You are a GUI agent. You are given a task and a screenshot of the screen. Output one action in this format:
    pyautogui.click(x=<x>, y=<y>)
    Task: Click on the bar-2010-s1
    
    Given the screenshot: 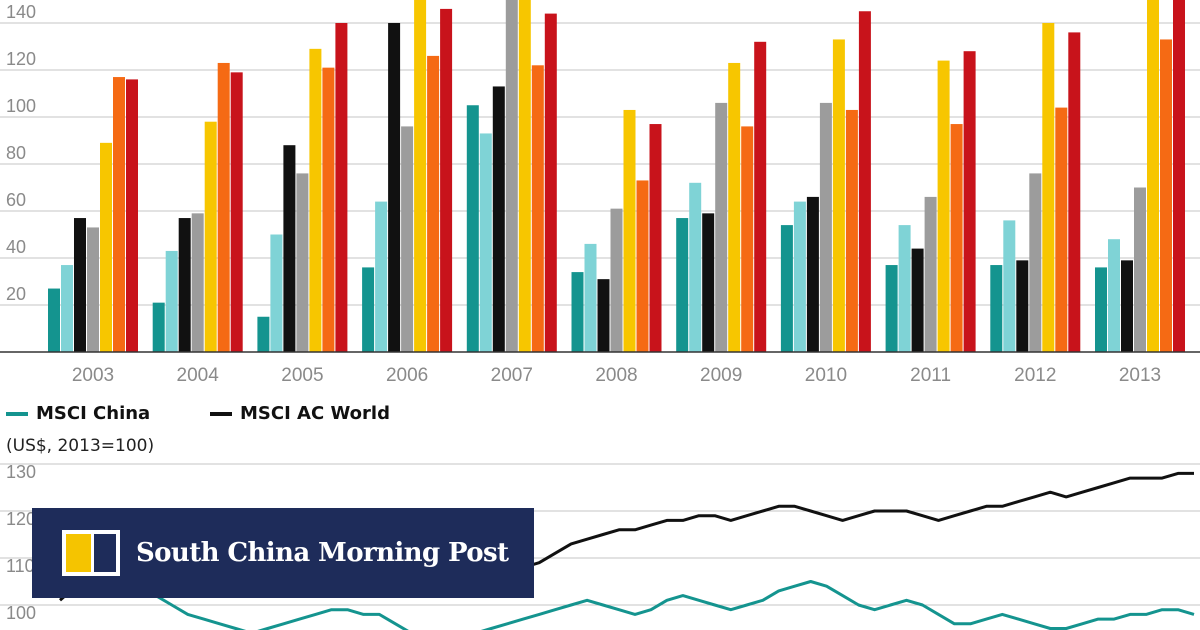 What is the action you would take?
    pyautogui.click(x=799, y=276)
    